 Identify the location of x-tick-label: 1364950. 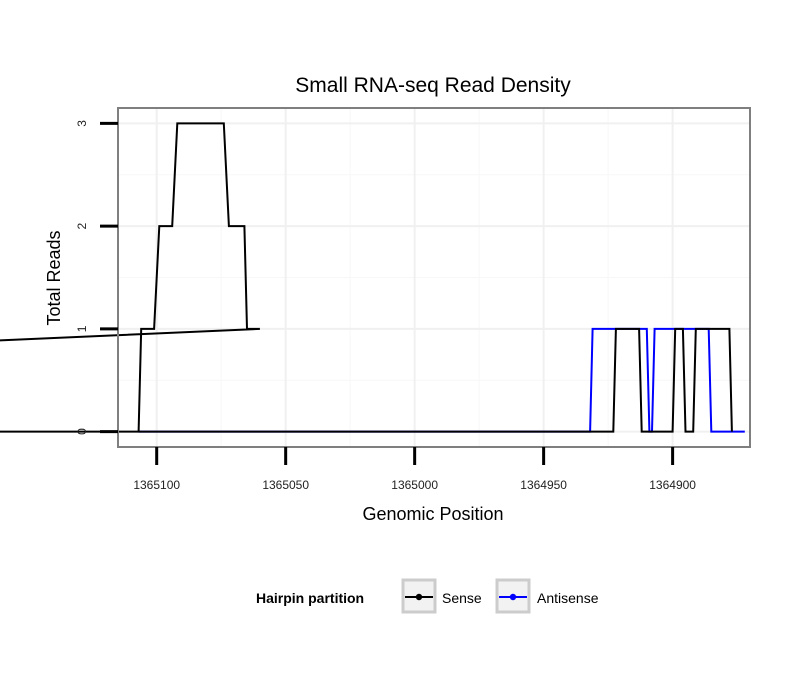
(543, 485).